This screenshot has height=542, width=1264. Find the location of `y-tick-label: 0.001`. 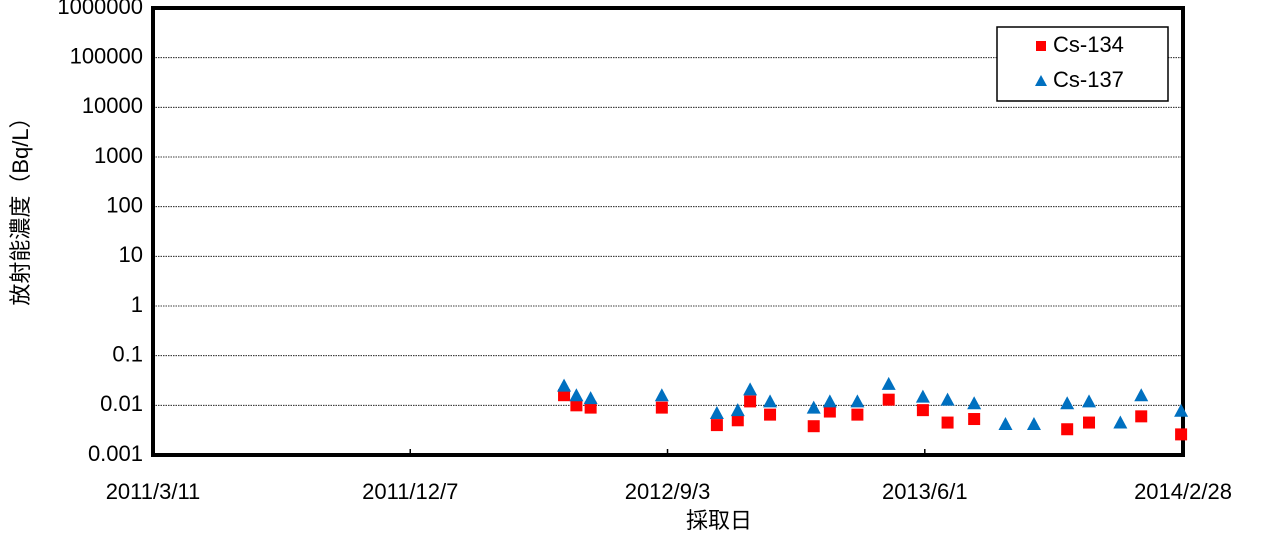

y-tick-label: 0.001 is located at coordinates (115, 453).